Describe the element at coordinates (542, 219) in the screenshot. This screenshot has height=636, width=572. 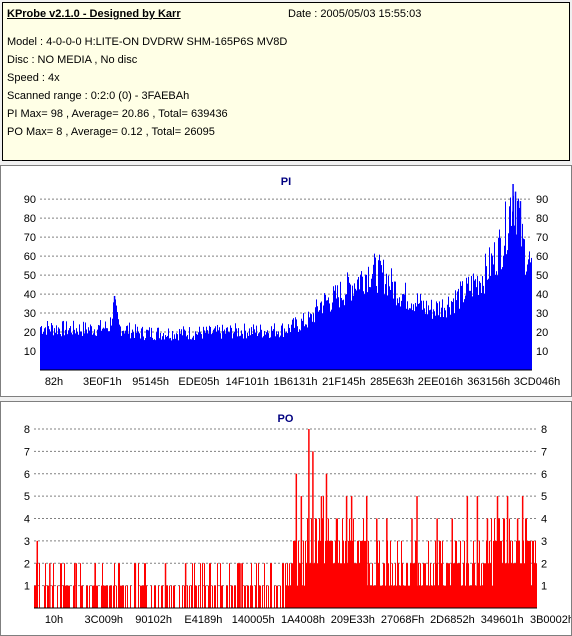
I see `pi-y-tick-right: 80` at that location.